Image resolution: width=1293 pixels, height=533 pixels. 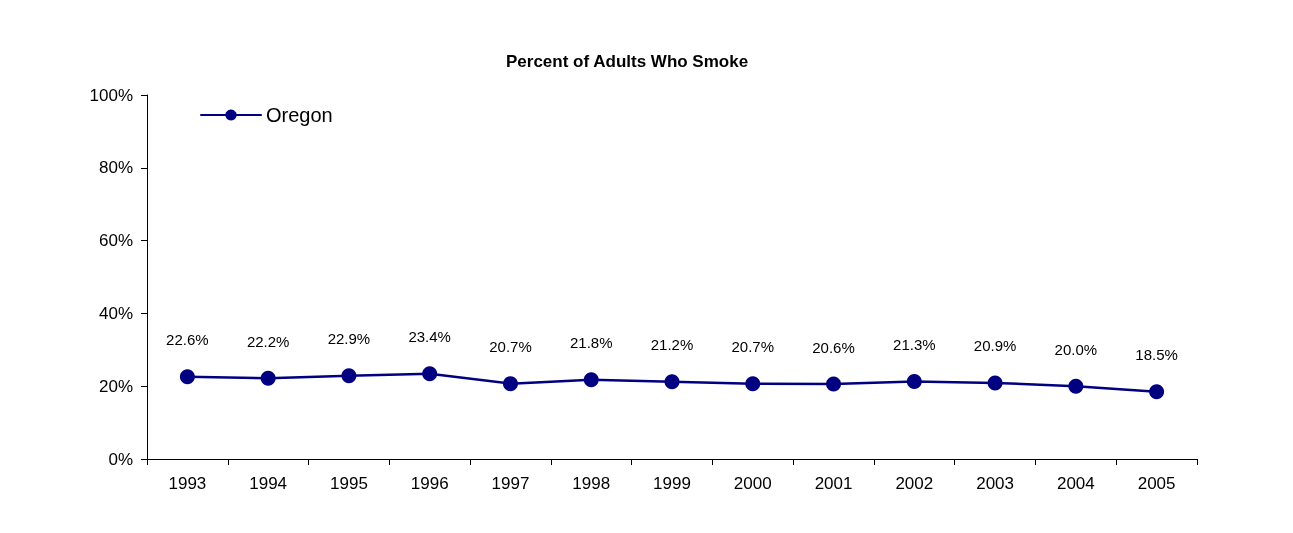 What do you see at coordinates (833, 347) in the screenshot?
I see `data-label: 20.6%` at bounding box center [833, 347].